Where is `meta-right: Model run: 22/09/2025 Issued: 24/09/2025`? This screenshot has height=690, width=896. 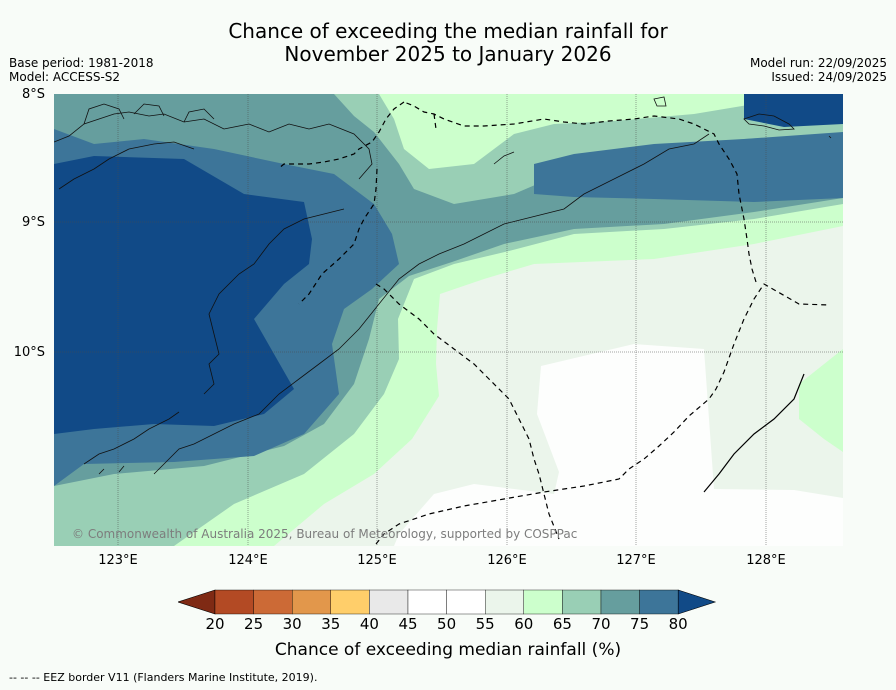 meta-right: Model run: 22/09/2025 Issued: 24/09/2025 is located at coordinates (818, 70).